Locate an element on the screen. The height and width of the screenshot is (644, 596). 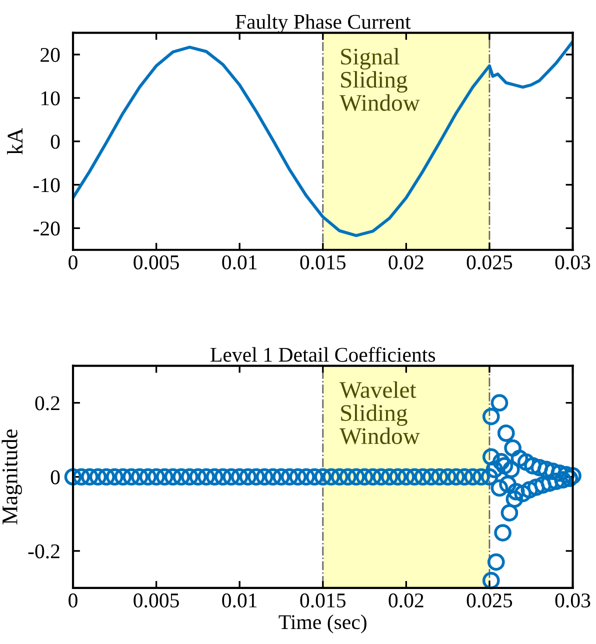
y-tick-label: -10 is located at coordinates (47, 185).